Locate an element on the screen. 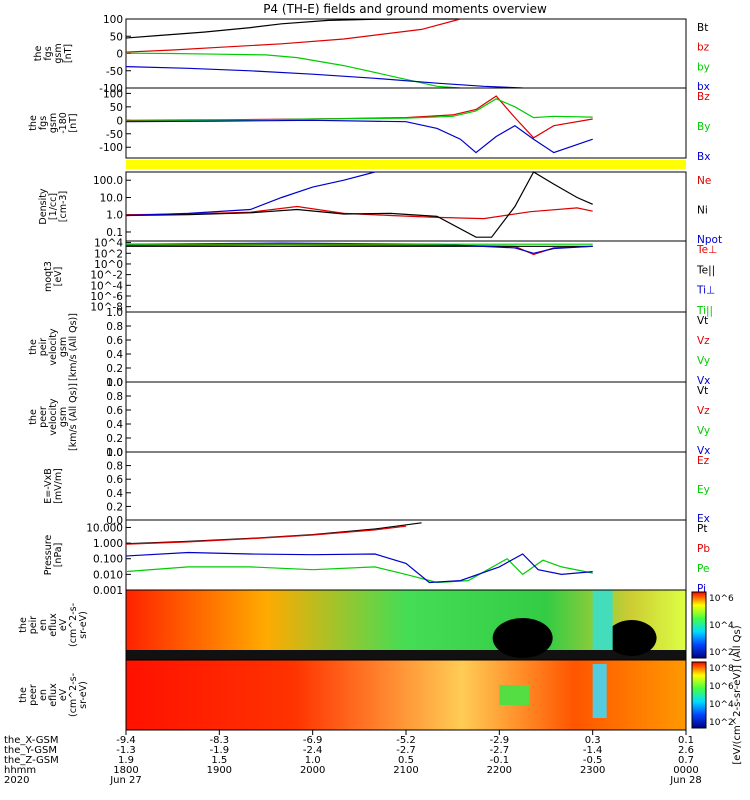  y-tick-label: 50 is located at coordinates (116, 37).